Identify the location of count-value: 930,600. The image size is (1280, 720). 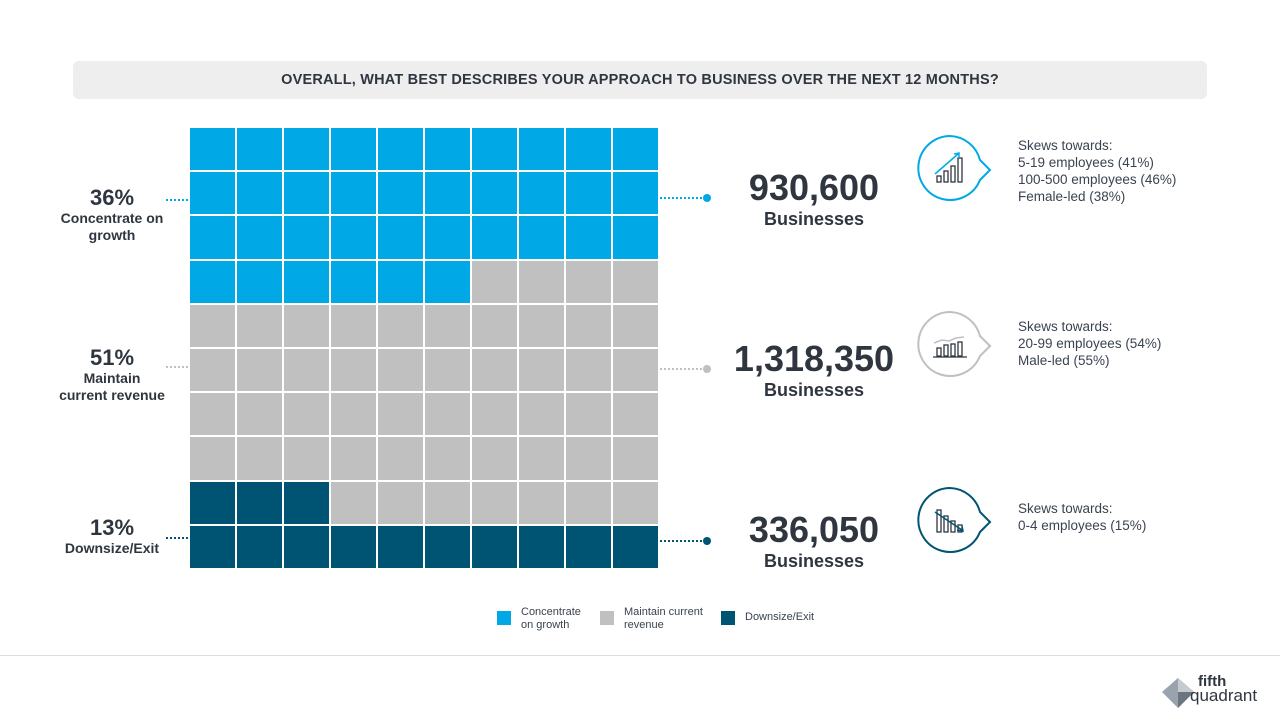
(814, 187).